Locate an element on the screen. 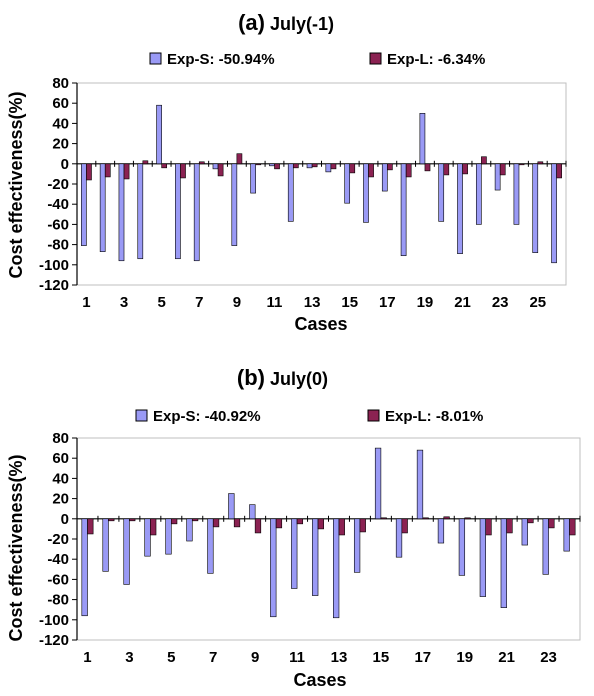 Image resolution: width=594 pixels, height=696 pixels. panel-b-legend-swatch-exp-s is located at coordinates (141, 415).